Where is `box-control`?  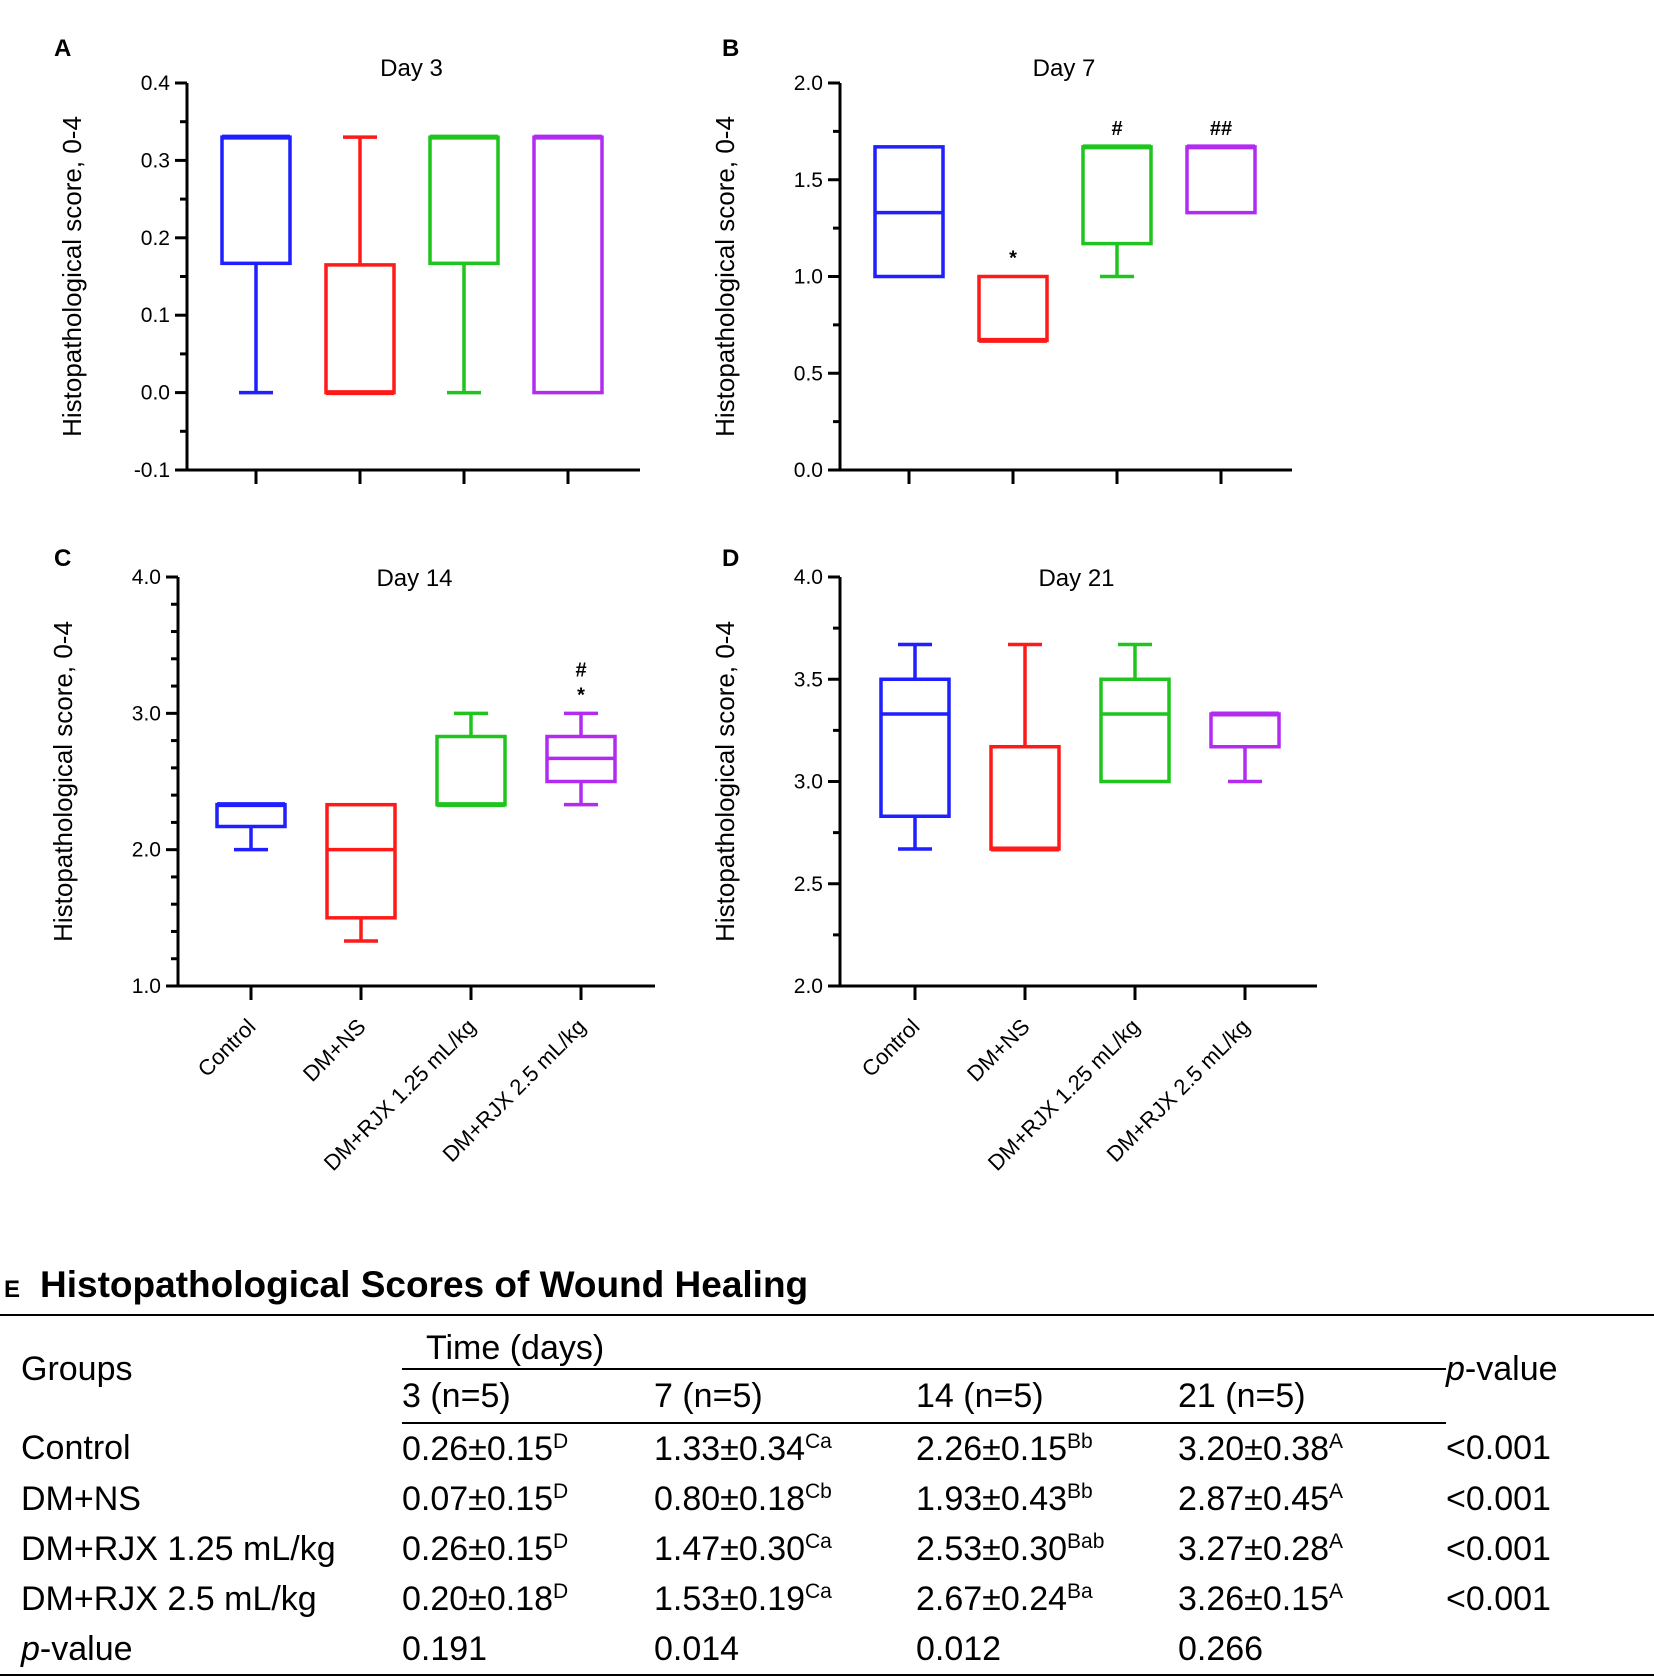
box-control is located at coordinates (251, 827).